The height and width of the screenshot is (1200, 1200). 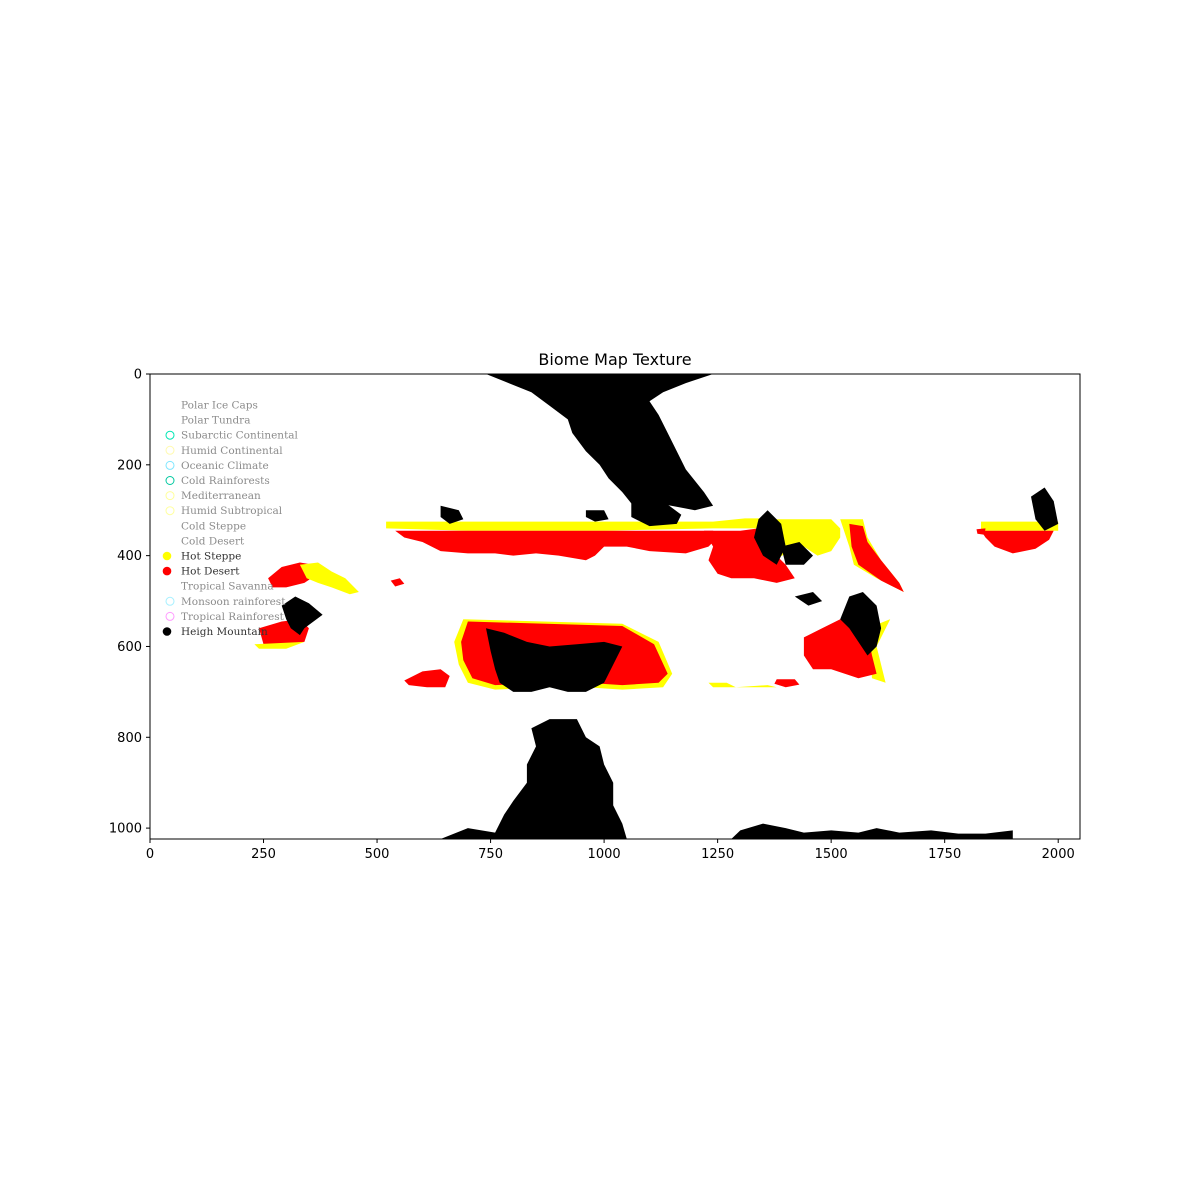 I want to click on y-axis: 0 200 400 600 800 1000, so click(x=129, y=602).